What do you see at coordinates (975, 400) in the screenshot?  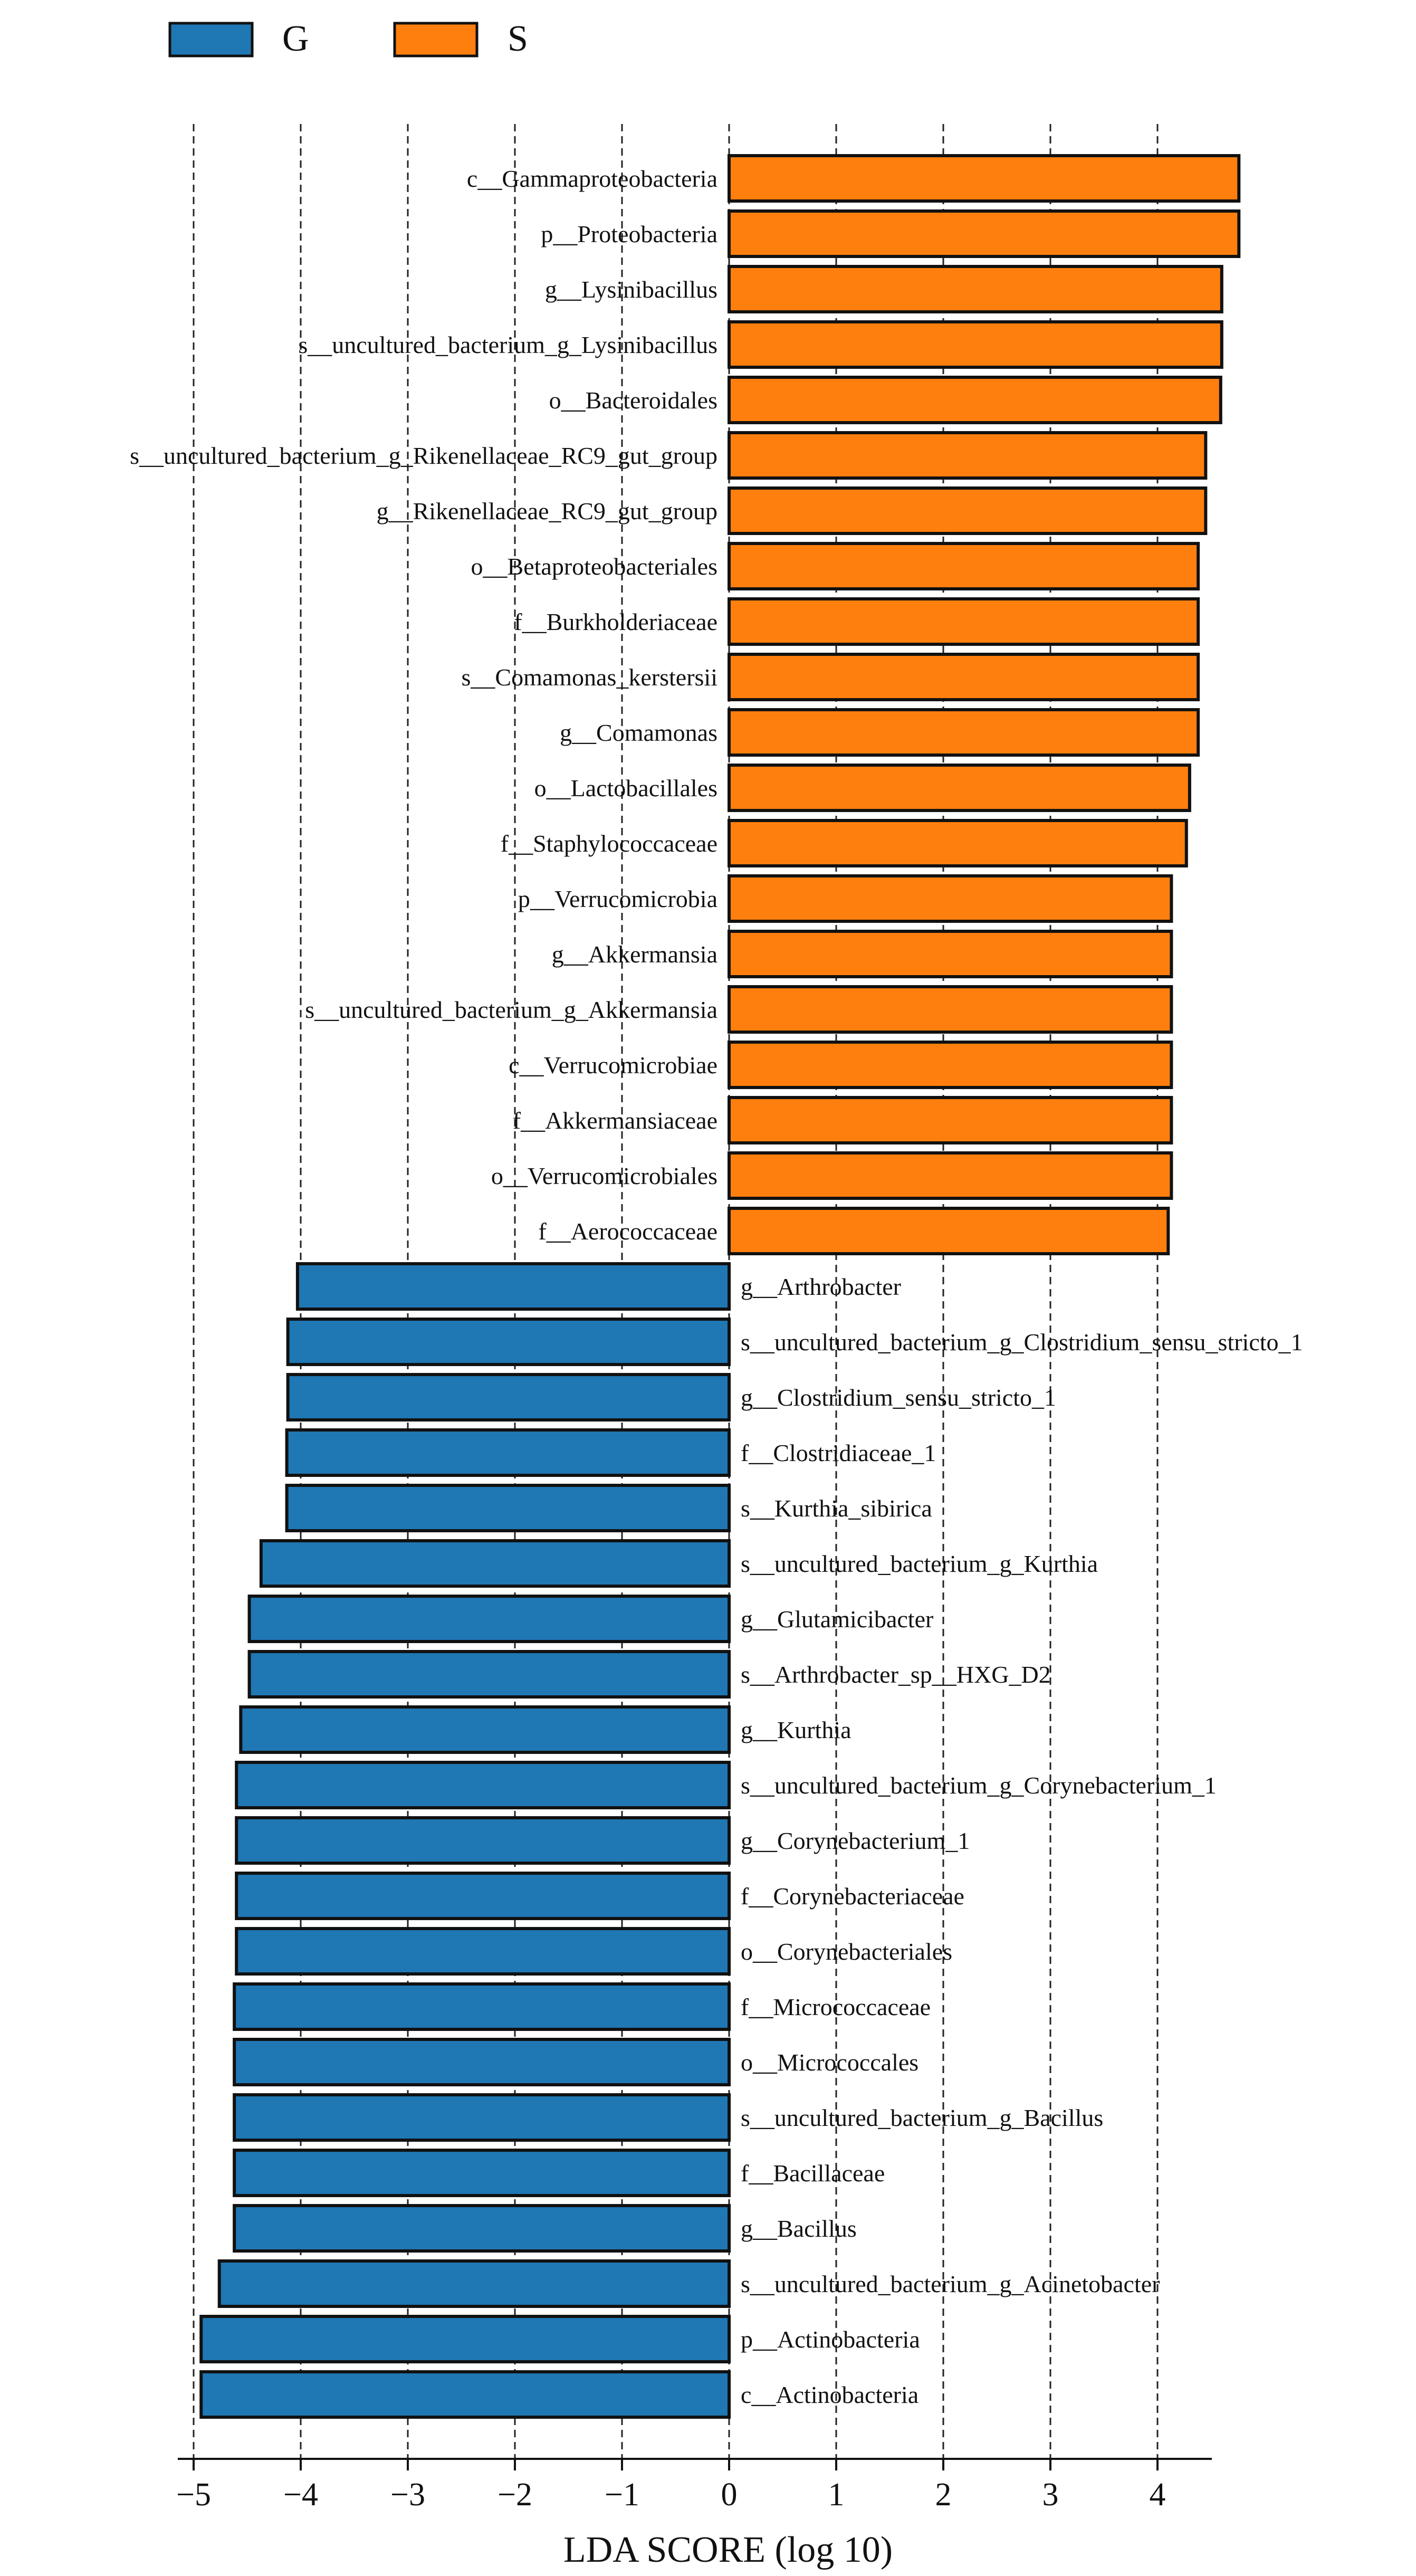 I see `bar-o-bacteroidales` at bounding box center [975, 400].